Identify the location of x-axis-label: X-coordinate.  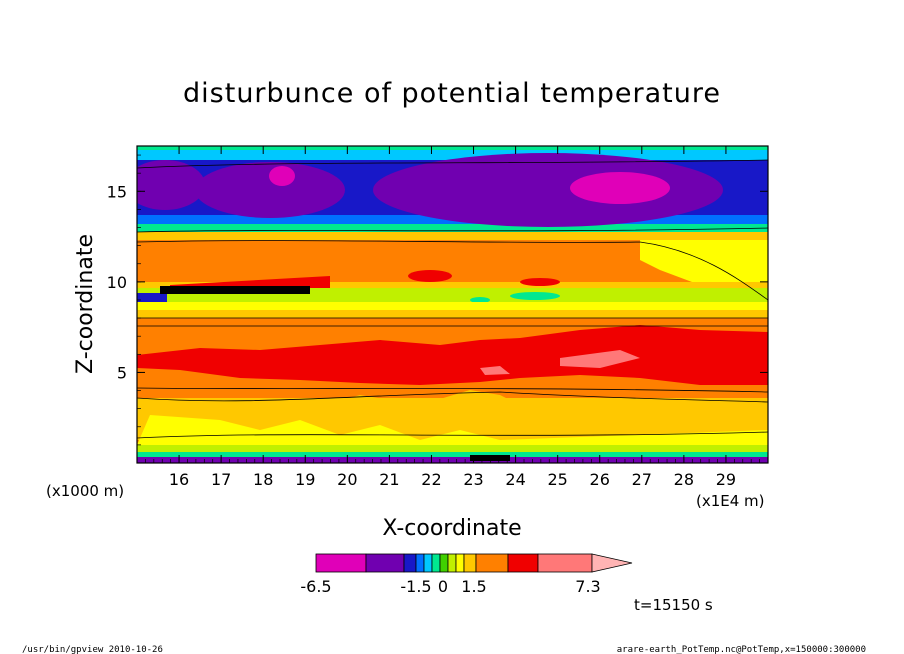
(451, 528).